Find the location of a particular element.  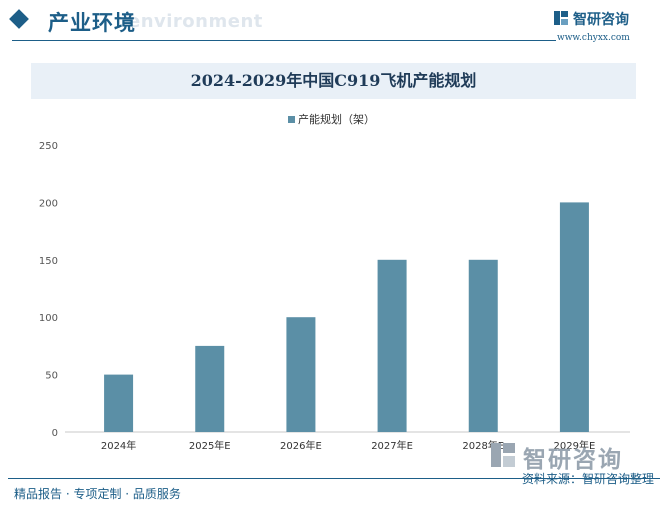

page-header: environment 产业环境 智研咨询 www.chyxx.com is located at coordinates (334, 22).